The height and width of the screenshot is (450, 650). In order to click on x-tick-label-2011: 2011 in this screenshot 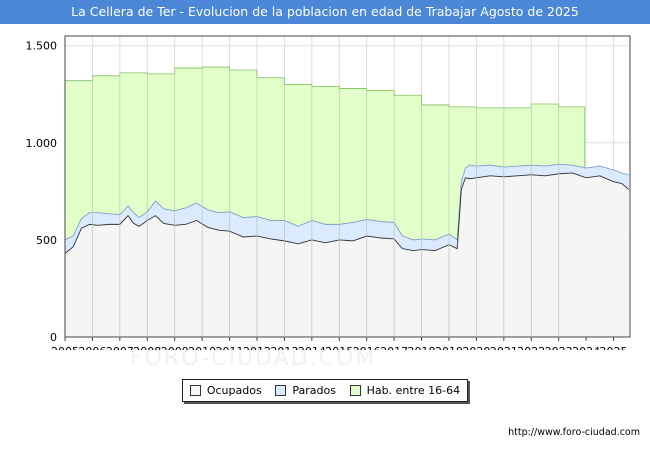, I will do `click(230, 347)`.